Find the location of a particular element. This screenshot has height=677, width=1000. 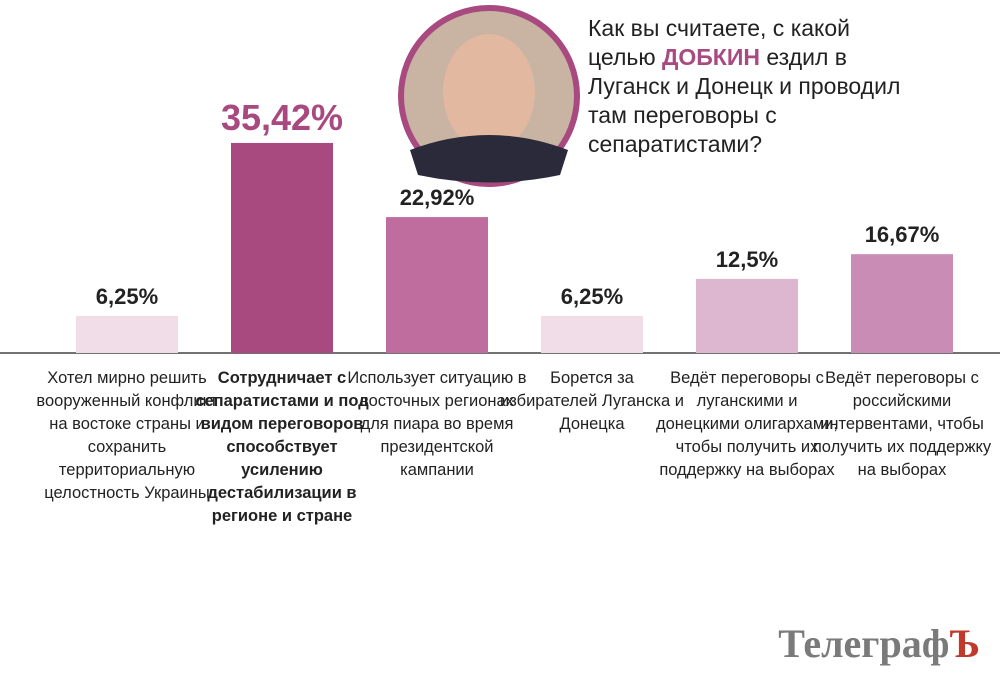

logo-text: Телеграф is located at coordinates (864, 643).